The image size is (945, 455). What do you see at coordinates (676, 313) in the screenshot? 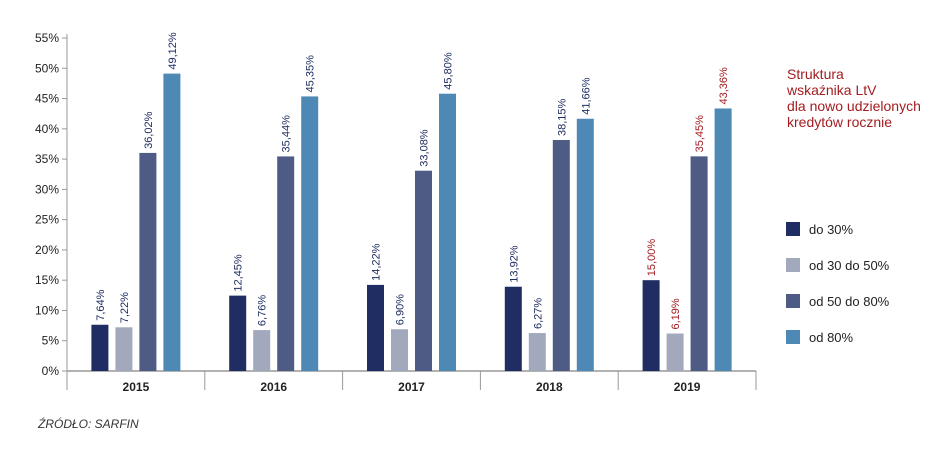
I see `data-label: 6,19%` at bounding box center [676, 313].